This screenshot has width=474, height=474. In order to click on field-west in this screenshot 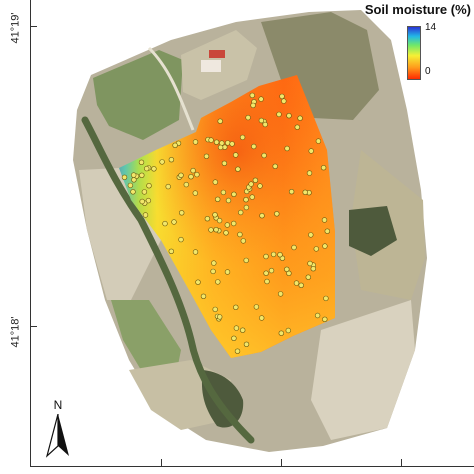, I will do `click(120, 234)`.